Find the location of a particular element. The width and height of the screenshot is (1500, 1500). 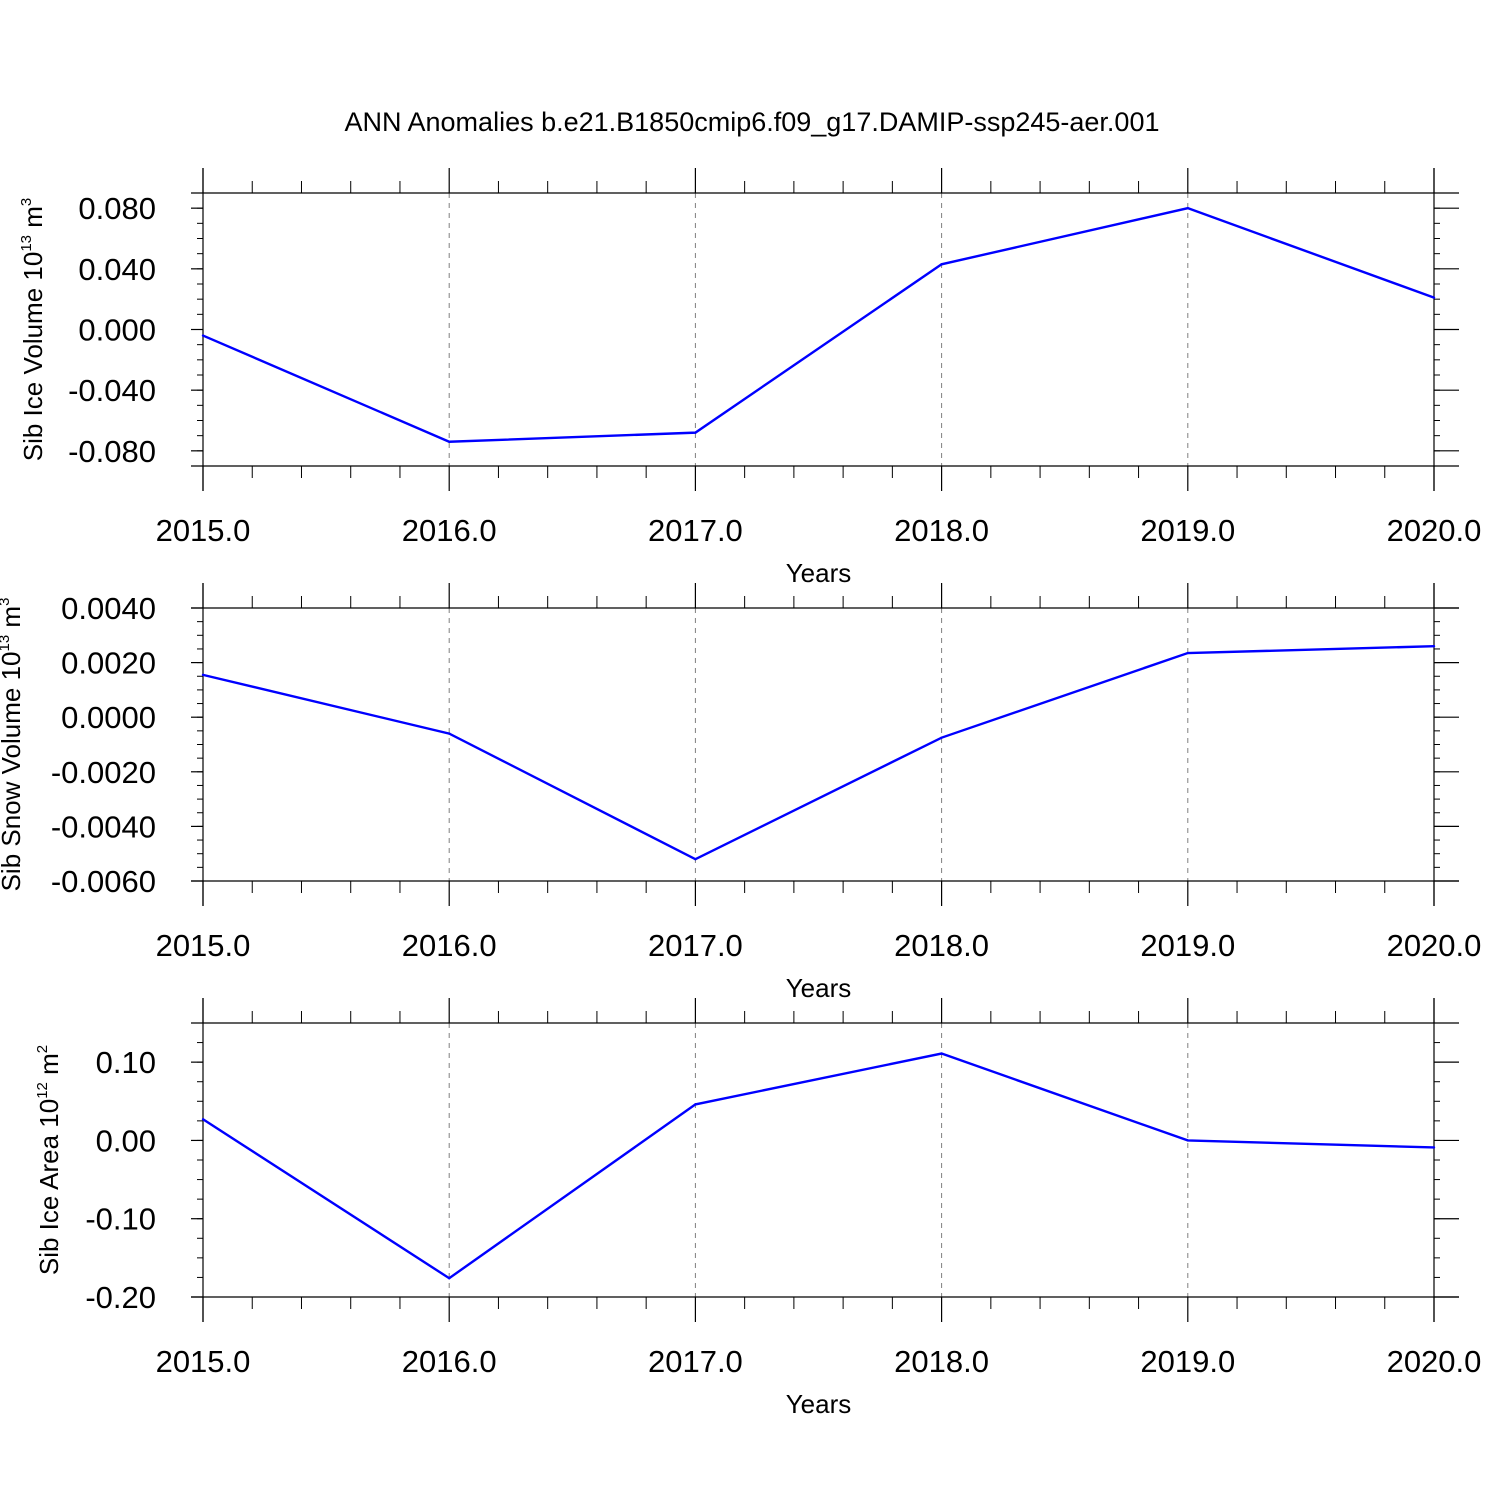

y-tick-label: -0.0020 is located at coordinates (103, 772).